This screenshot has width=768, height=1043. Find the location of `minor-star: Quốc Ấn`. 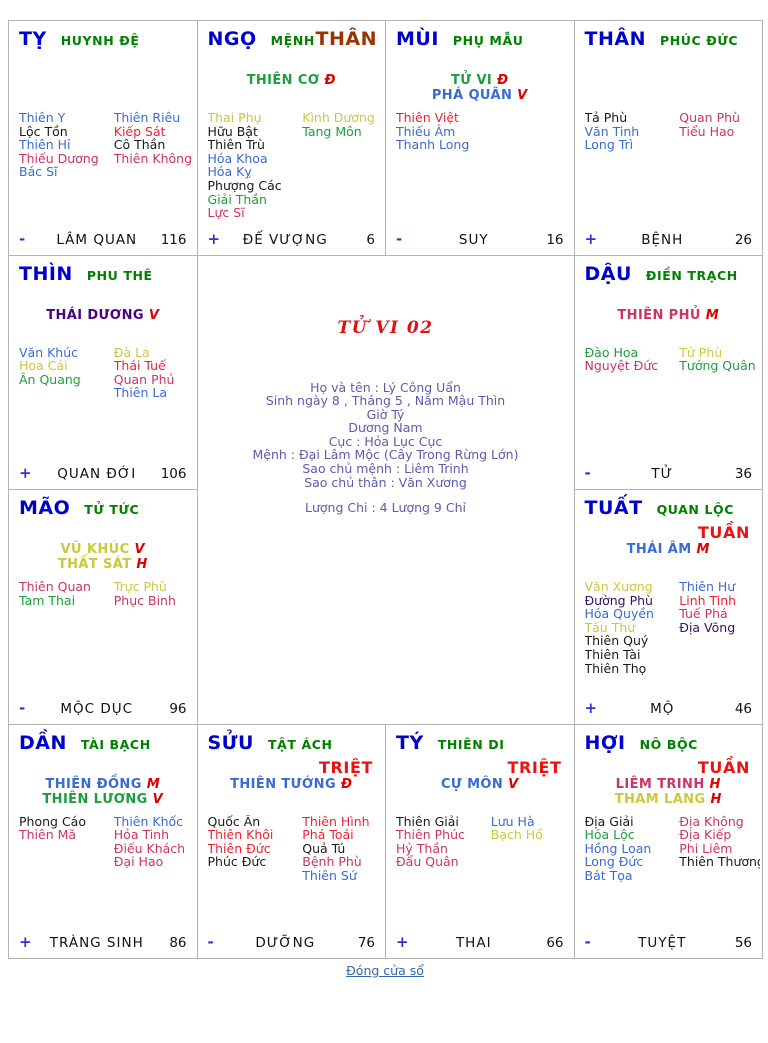

minor-star: Quốc Ấn is located at coordinates (234, 821).